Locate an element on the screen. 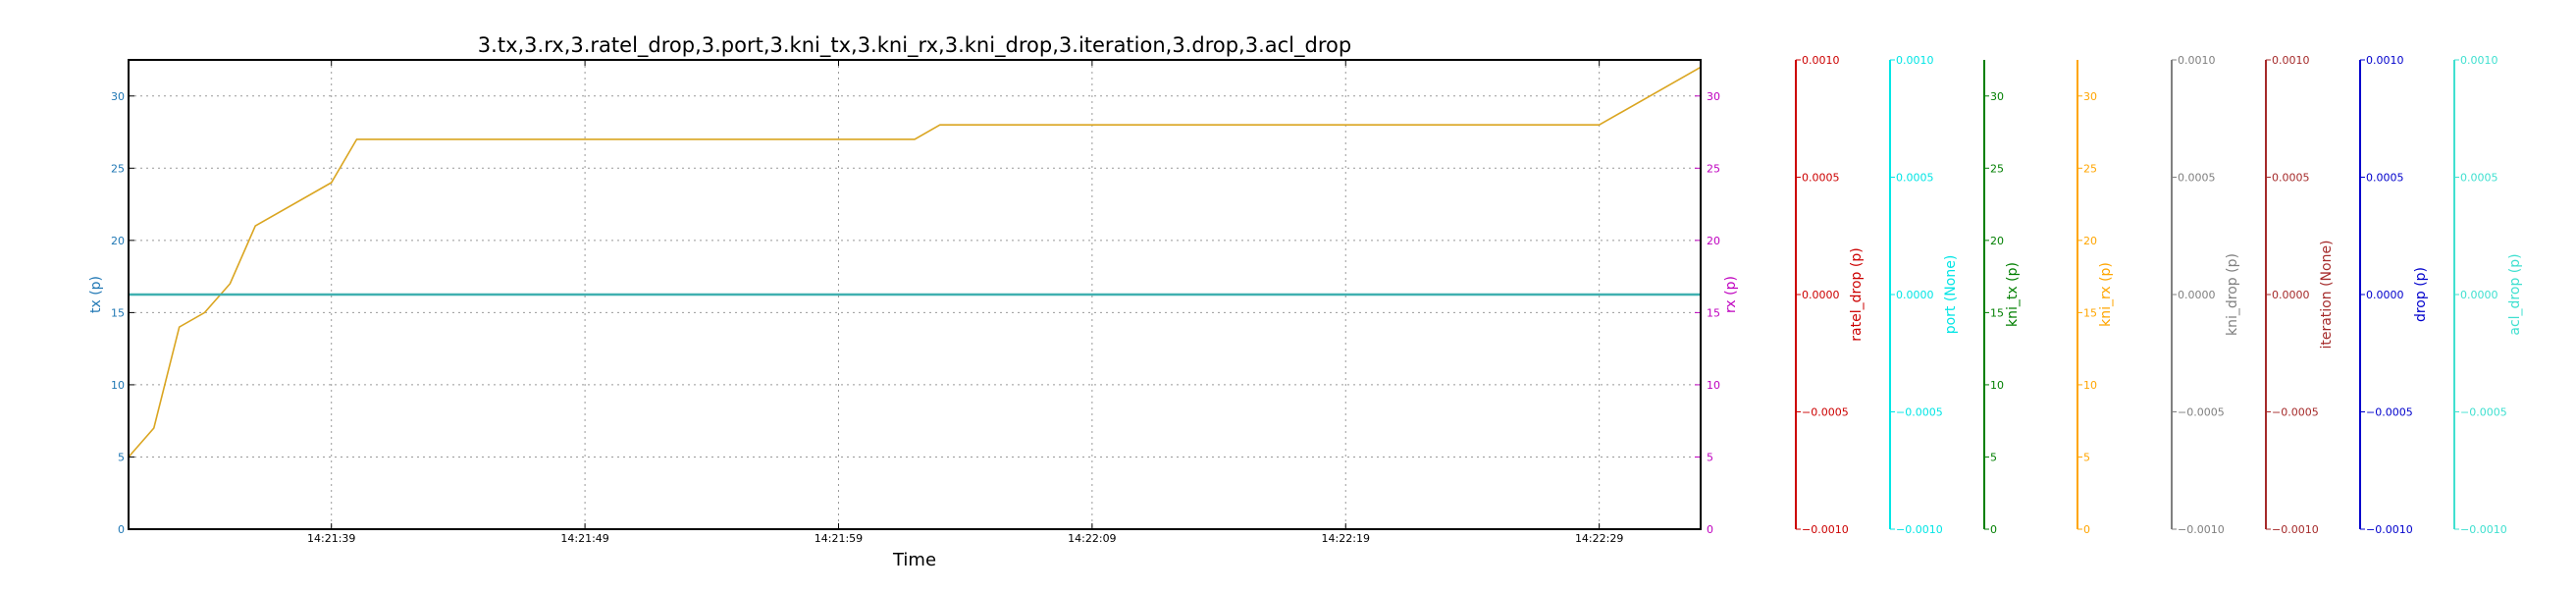 Image resolution: width=2576 pixels, height=593 pixels. axis-port-tick-label: −0.0010 is located at coordinates (1919, 529).